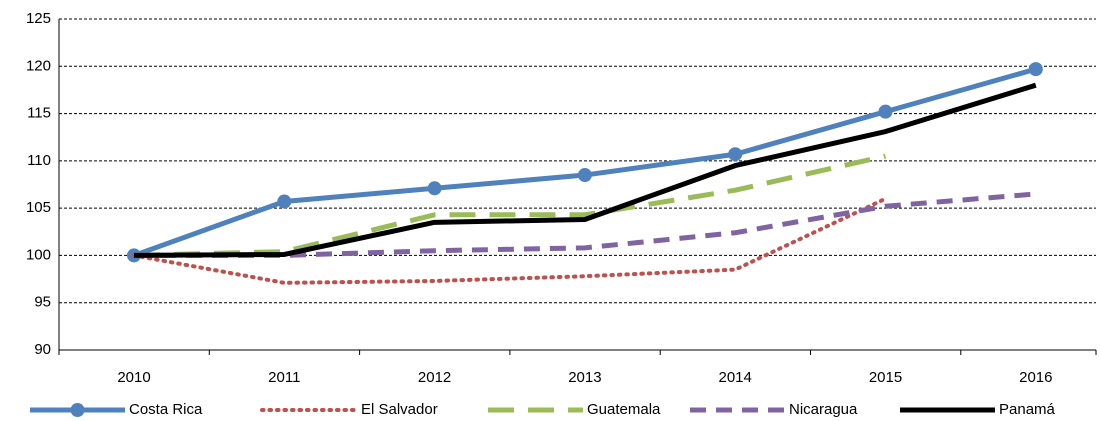  Describe the element at coordinates (39, 160) in the screenshot. I see `y-tick-label: 110` at that location.